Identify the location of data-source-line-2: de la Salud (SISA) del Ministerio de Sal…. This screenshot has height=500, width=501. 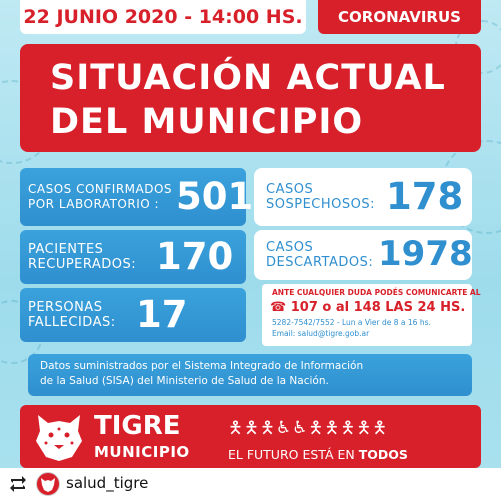
(184, 381).